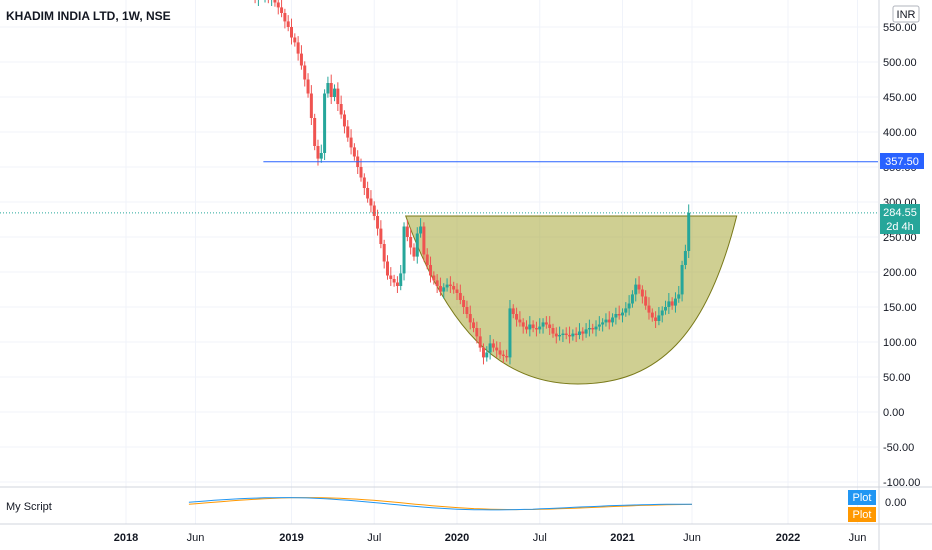  I want to click on x-tick-label: 2022, so click(788, 538).